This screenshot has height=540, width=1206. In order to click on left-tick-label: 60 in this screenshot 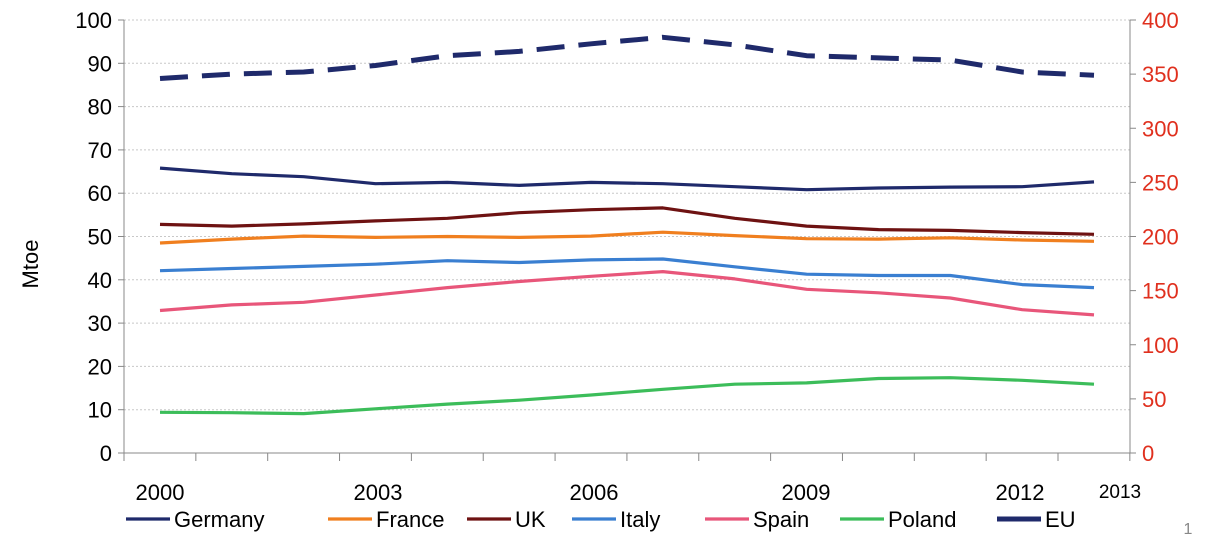, I will do `click(100, 193)`.